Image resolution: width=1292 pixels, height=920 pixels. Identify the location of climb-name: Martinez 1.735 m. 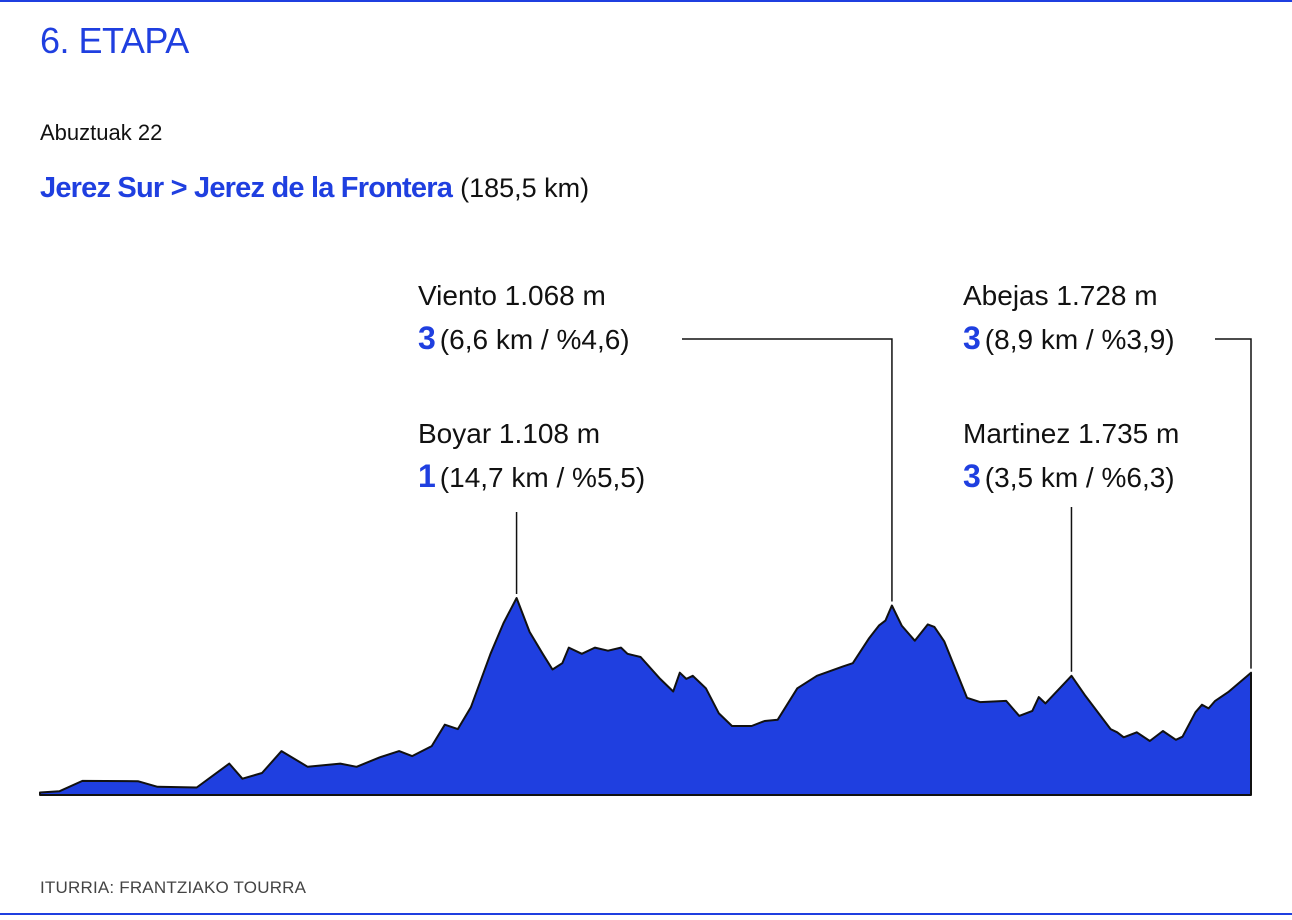
(1071, 433).